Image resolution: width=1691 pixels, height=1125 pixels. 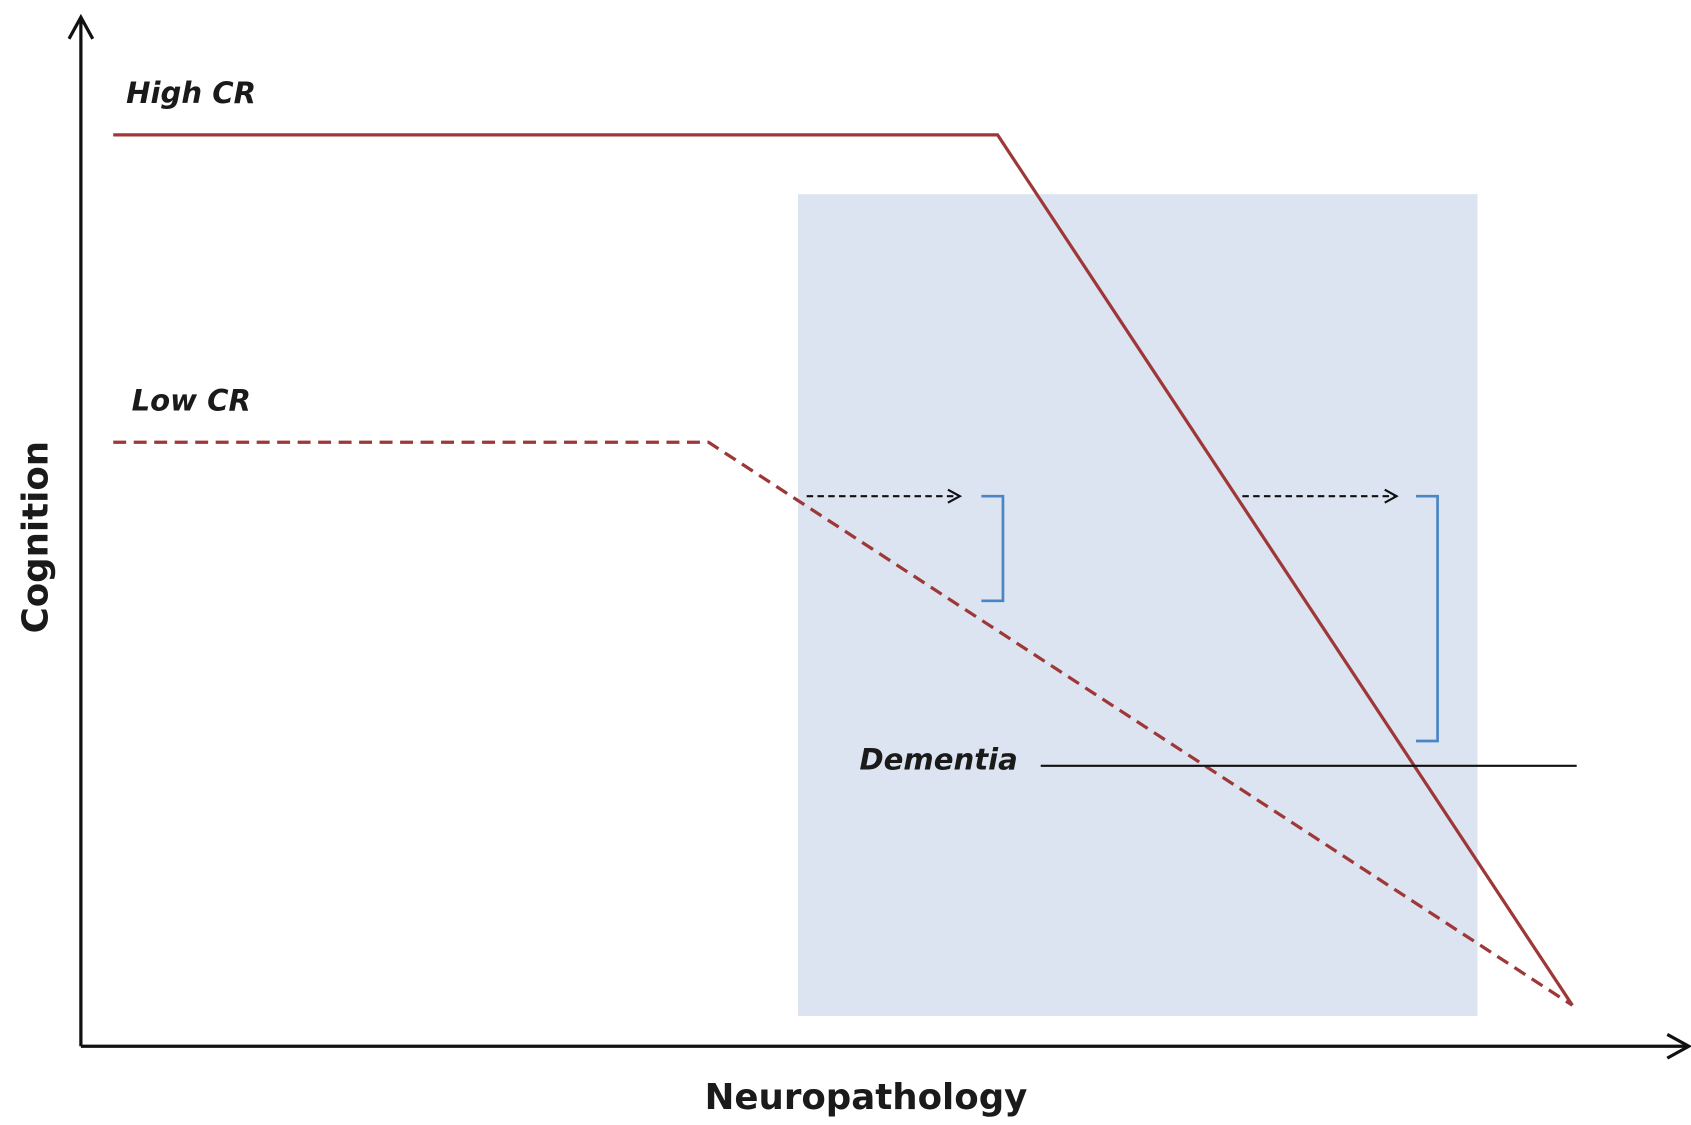 What do you see at coordinates (866, 1097) in the screenshot?
I see `x-axis-label: Neuropathology` at bounding box center [866, 1097].